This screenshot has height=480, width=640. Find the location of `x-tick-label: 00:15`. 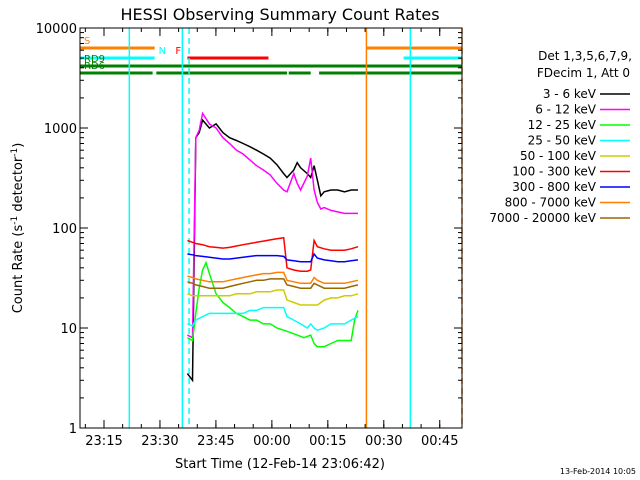

x-tick-label: 00:15 is located at coordinates (327, 441).